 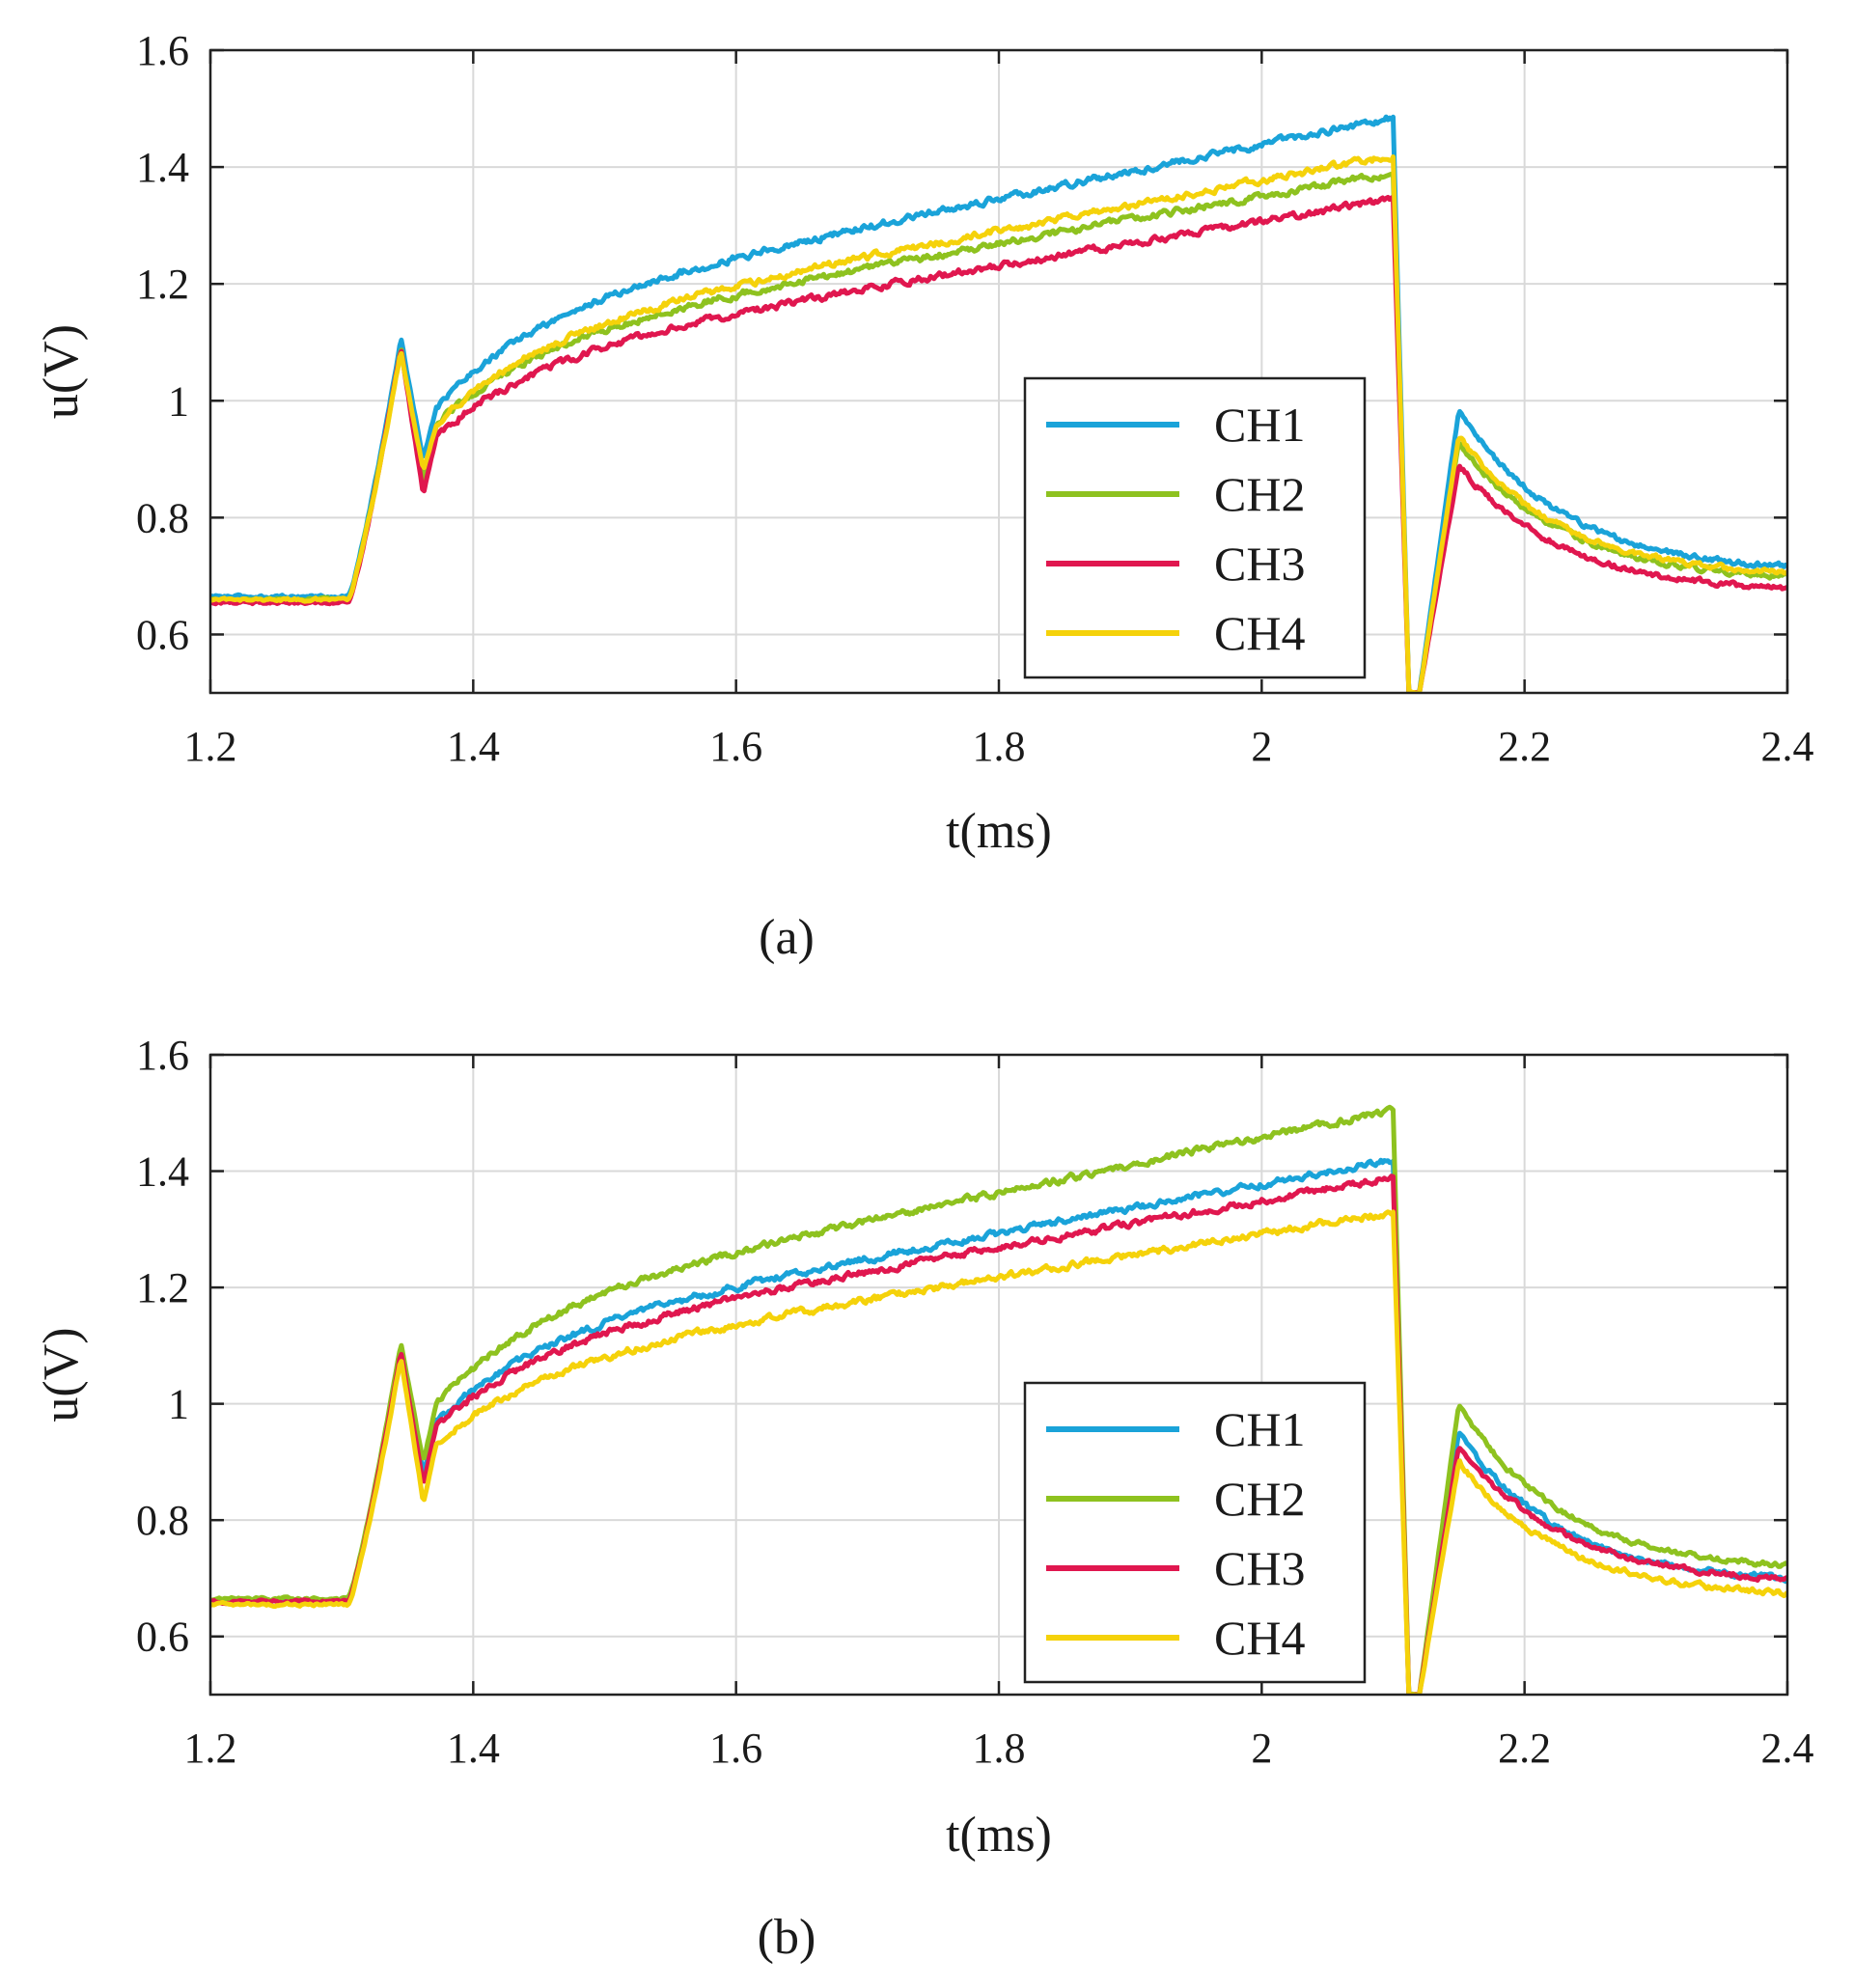 I want to click on panel-label: (a), so click(x=787, y=937).